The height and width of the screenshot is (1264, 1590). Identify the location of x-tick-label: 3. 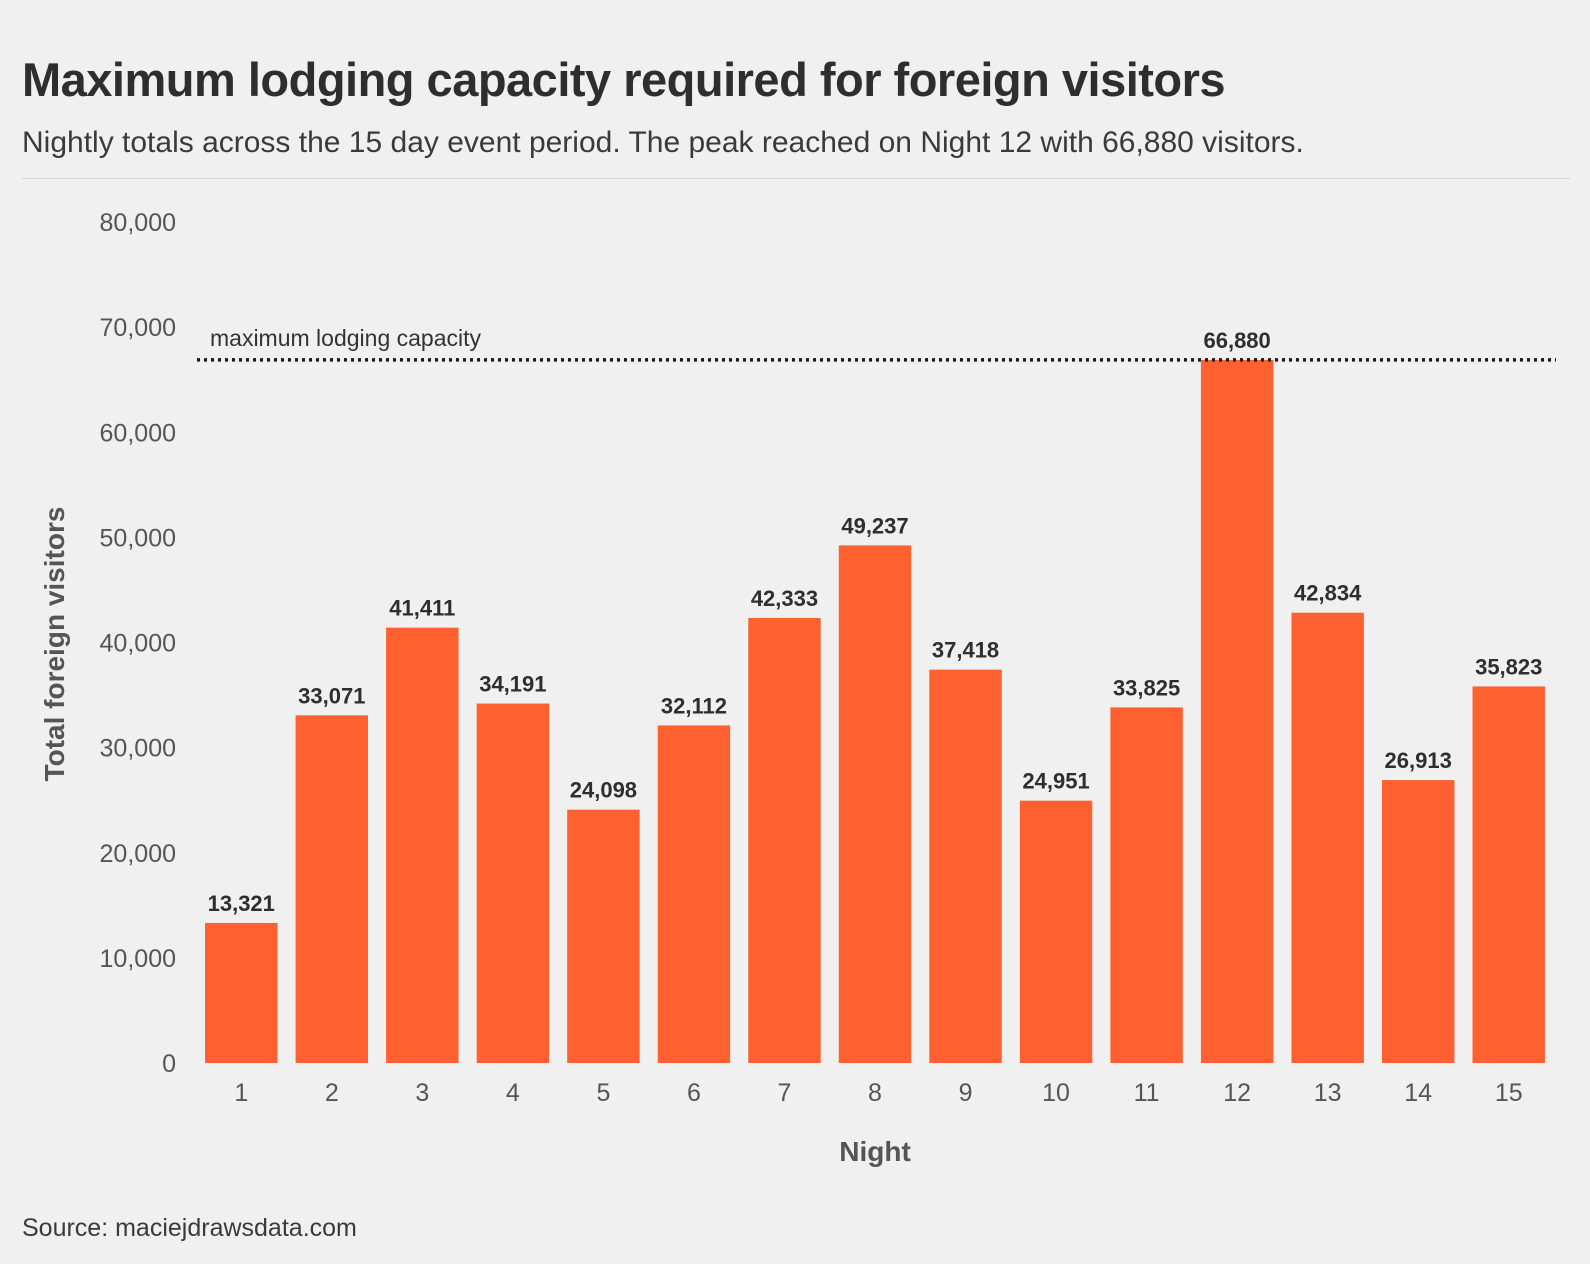
(422, 1093).